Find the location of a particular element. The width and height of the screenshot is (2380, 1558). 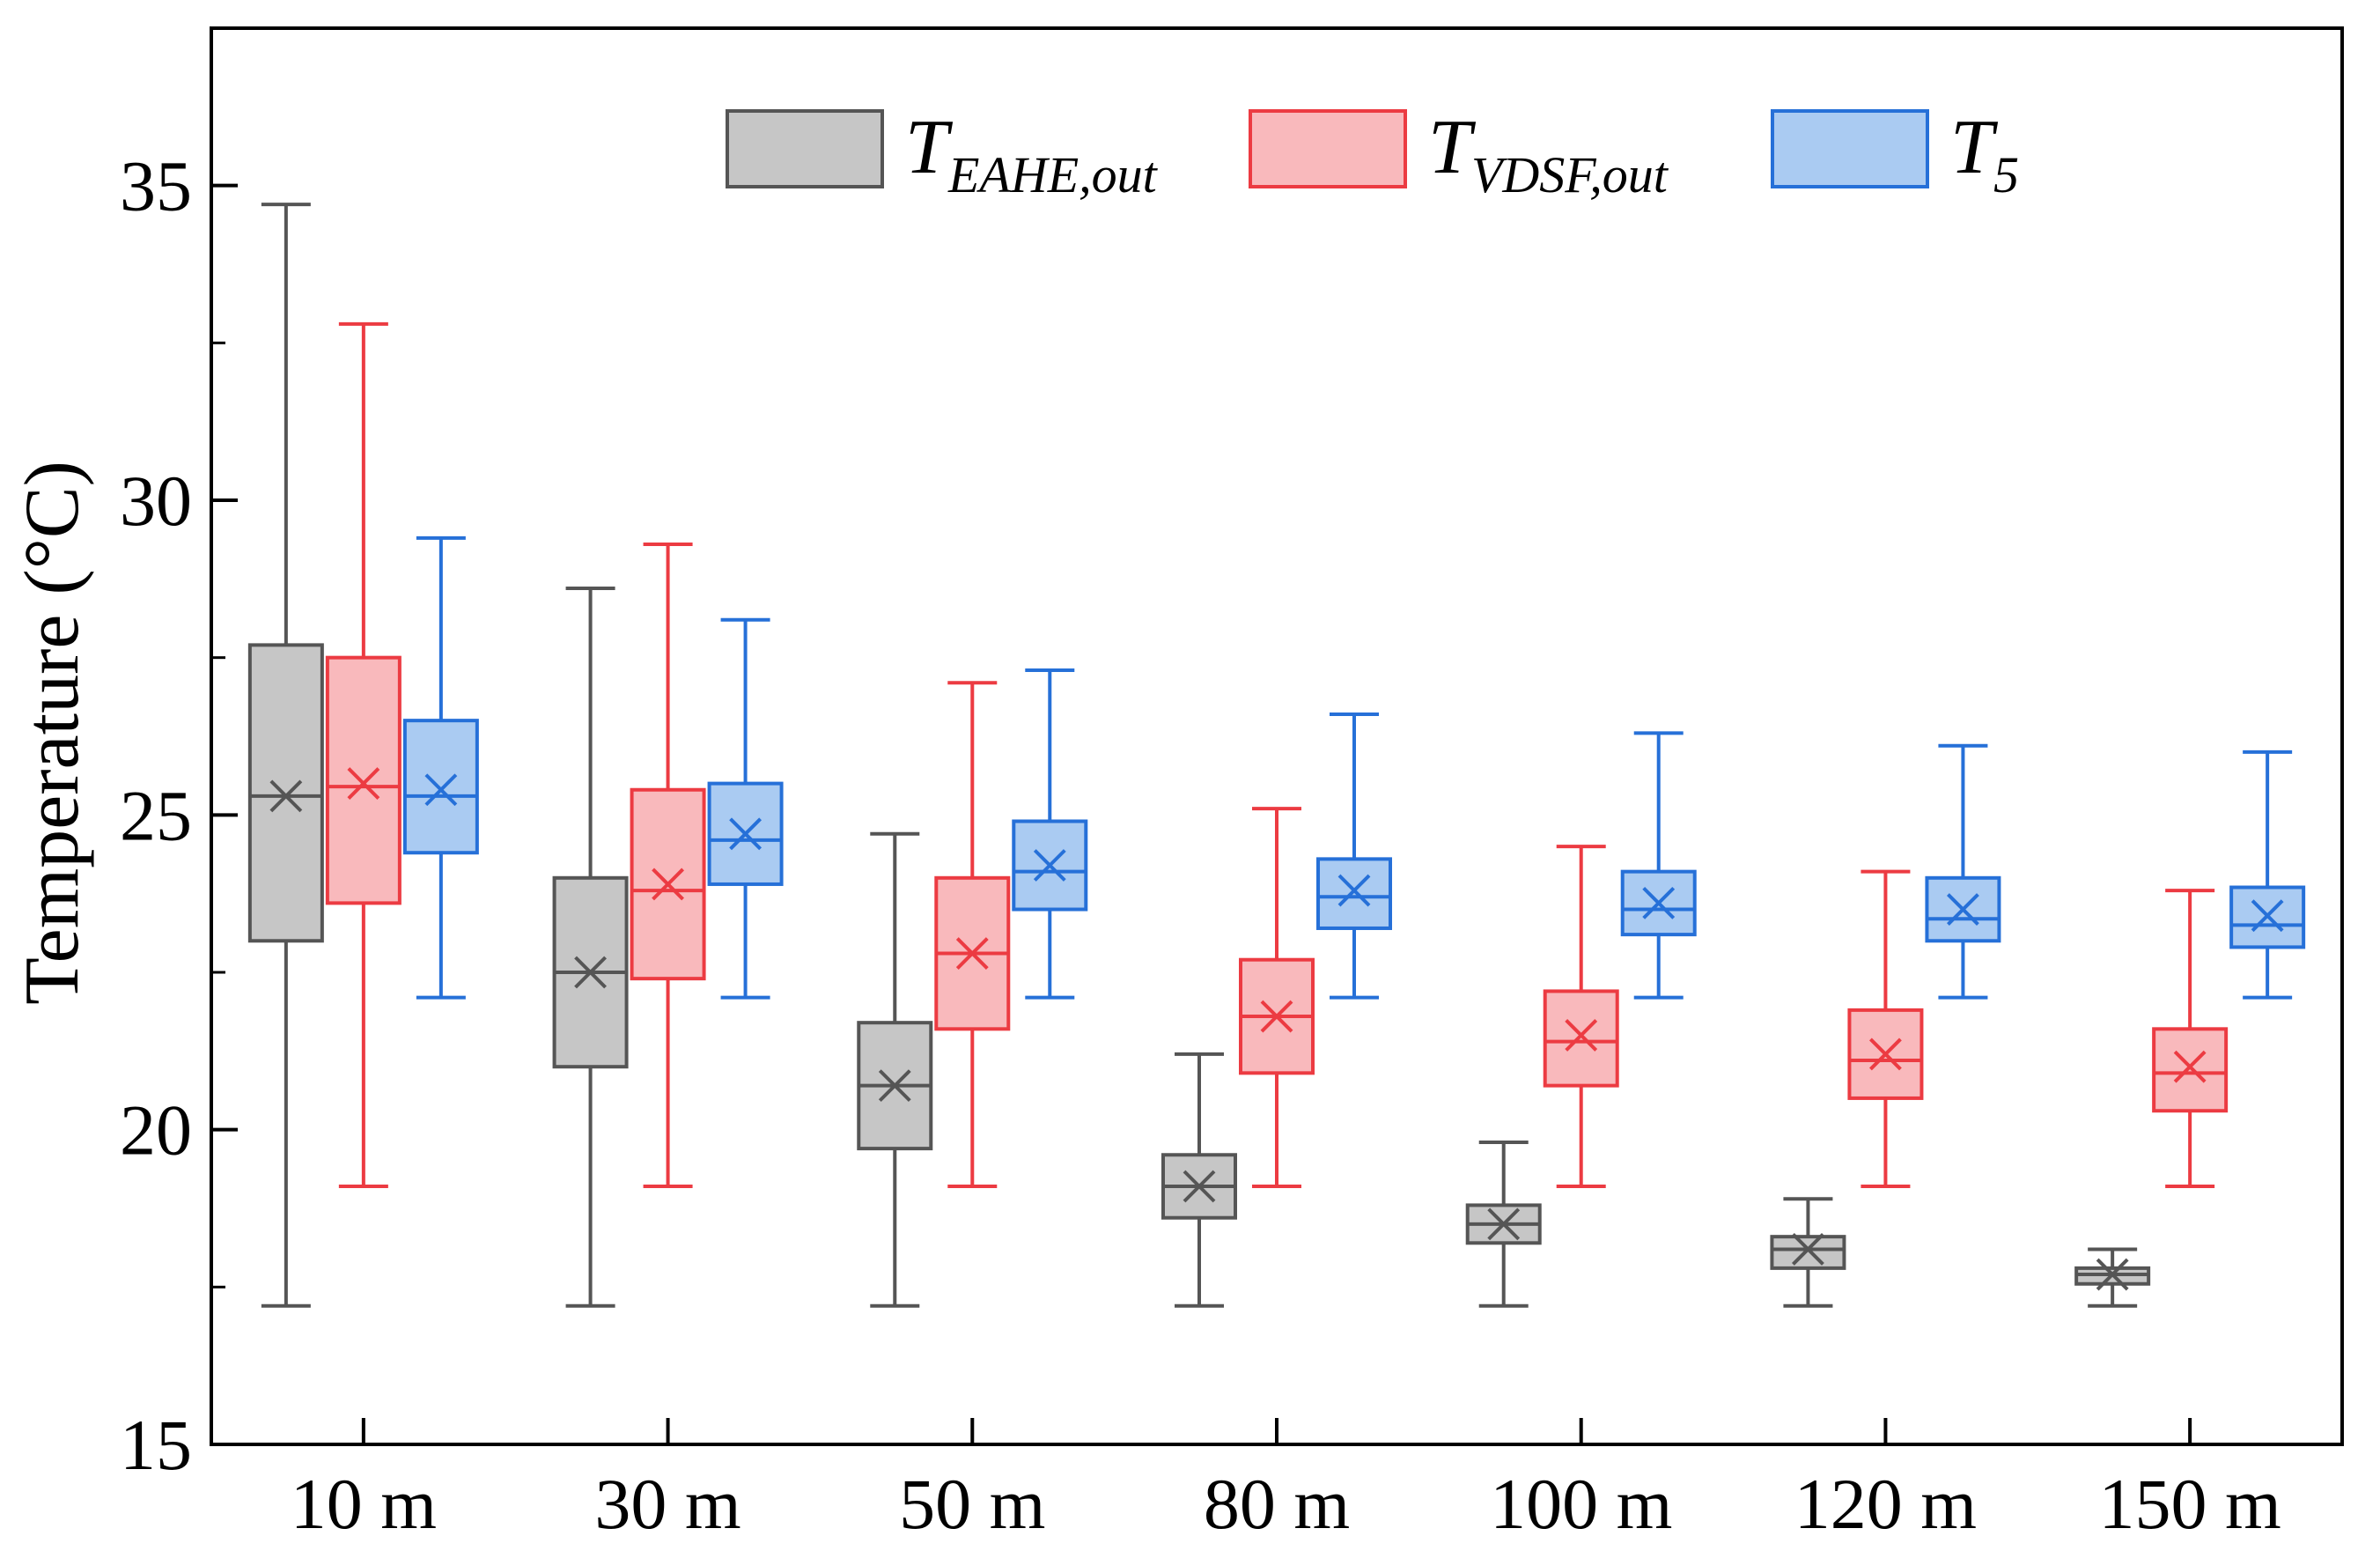

legend-item-3: T5 is located at coordinates (1895, 154).